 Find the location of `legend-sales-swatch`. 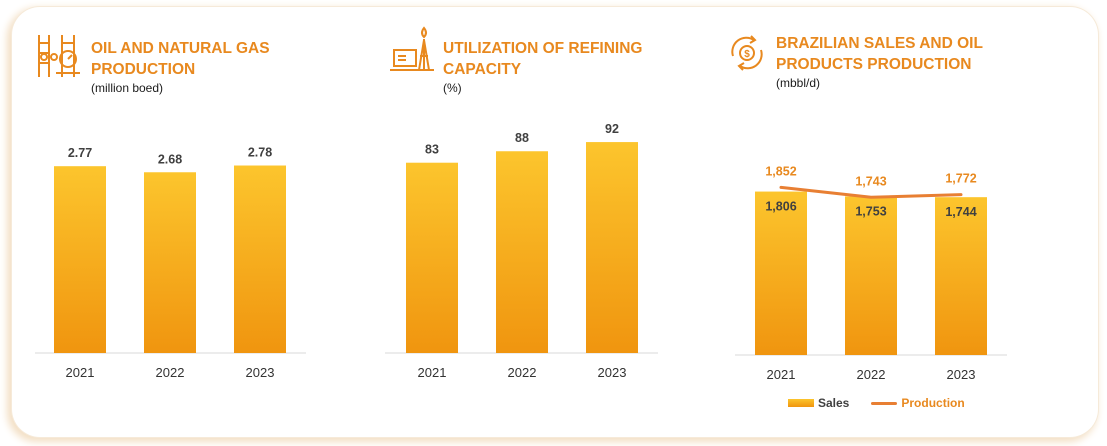

legend-sales-swatch is located at coordinates (801, 403).